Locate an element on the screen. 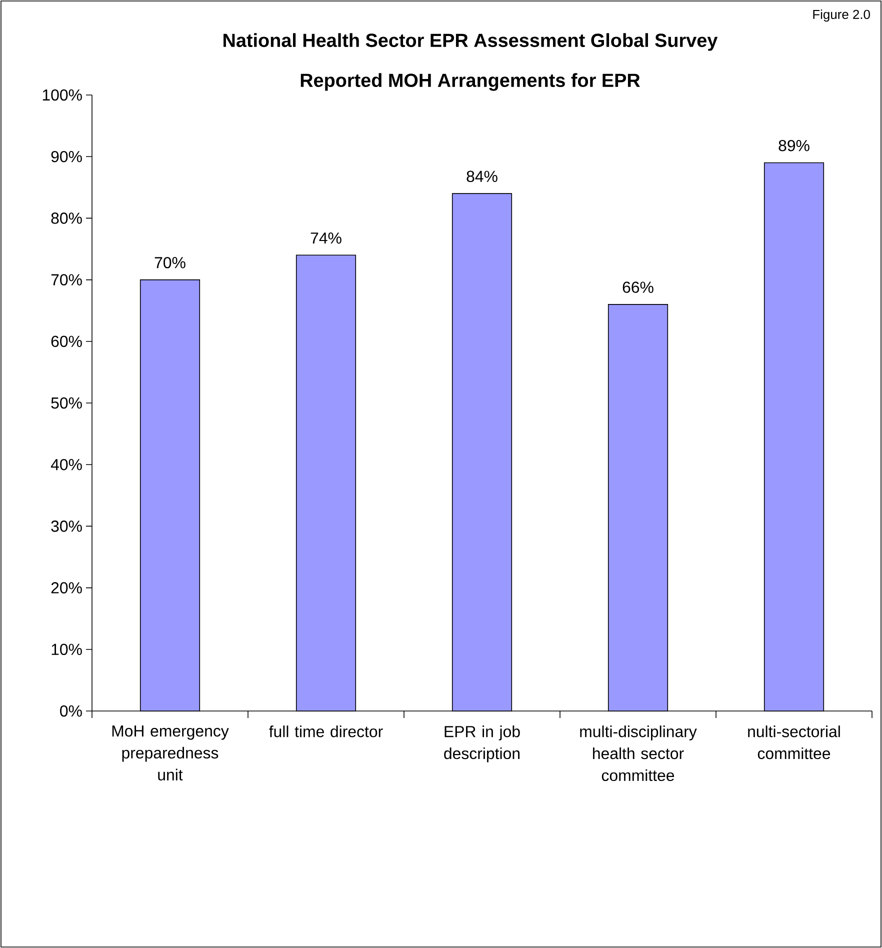 The width and height of the screenshot is (882, 948). y-tick-label: 10% is located at coordinates (67, 650).